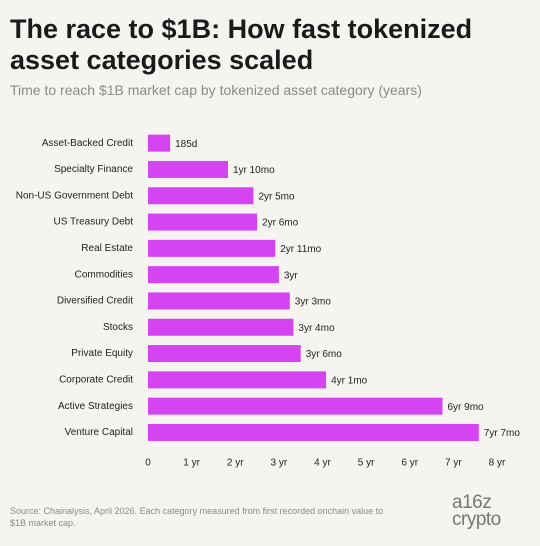 The height and width of the screenshot is (546, 540). I want to click on value-label: 4yr 1mo, so click(349, 380).